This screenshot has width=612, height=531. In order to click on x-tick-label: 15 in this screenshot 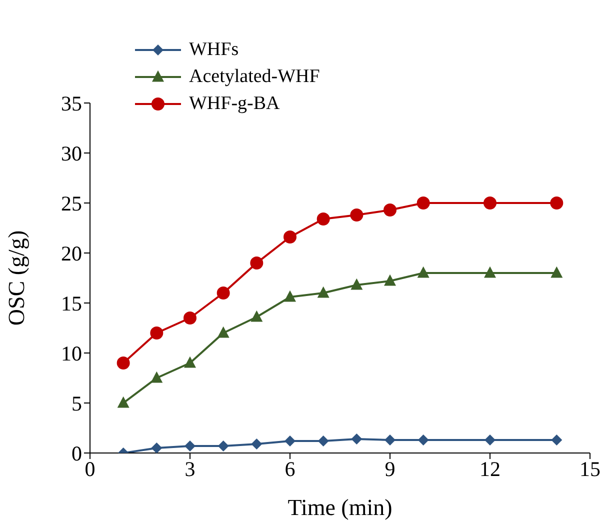, I will do `click(590, 468)`.